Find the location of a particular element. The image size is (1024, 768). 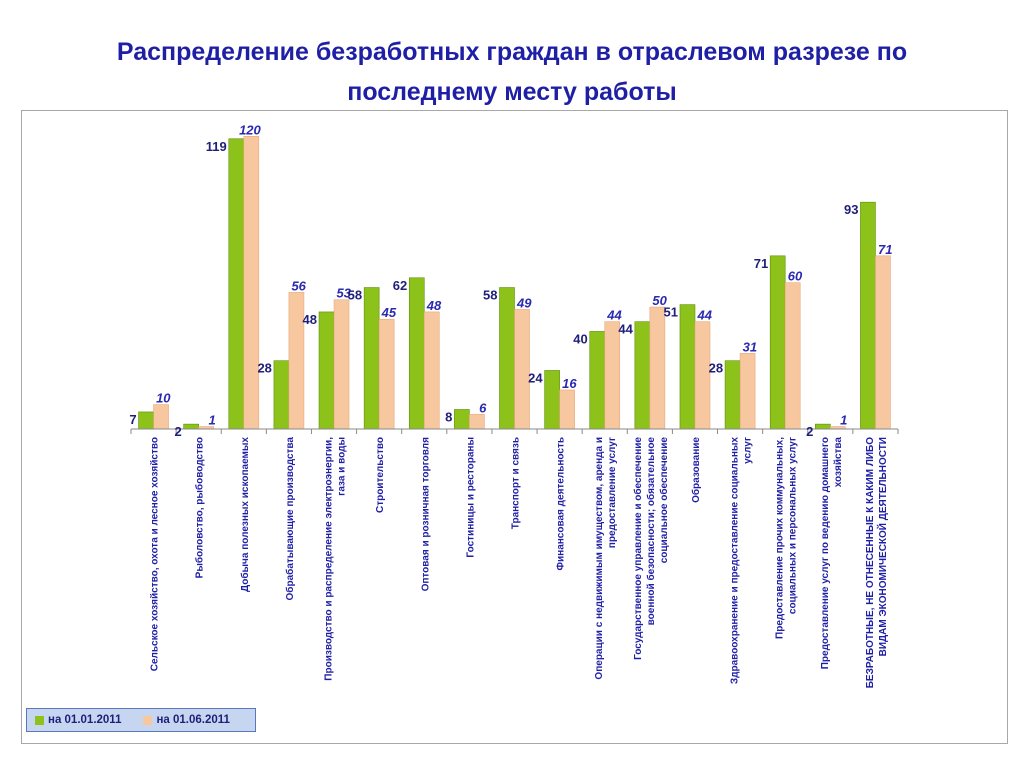

data-label-series2: 10 is located at coordinates (163, 398).